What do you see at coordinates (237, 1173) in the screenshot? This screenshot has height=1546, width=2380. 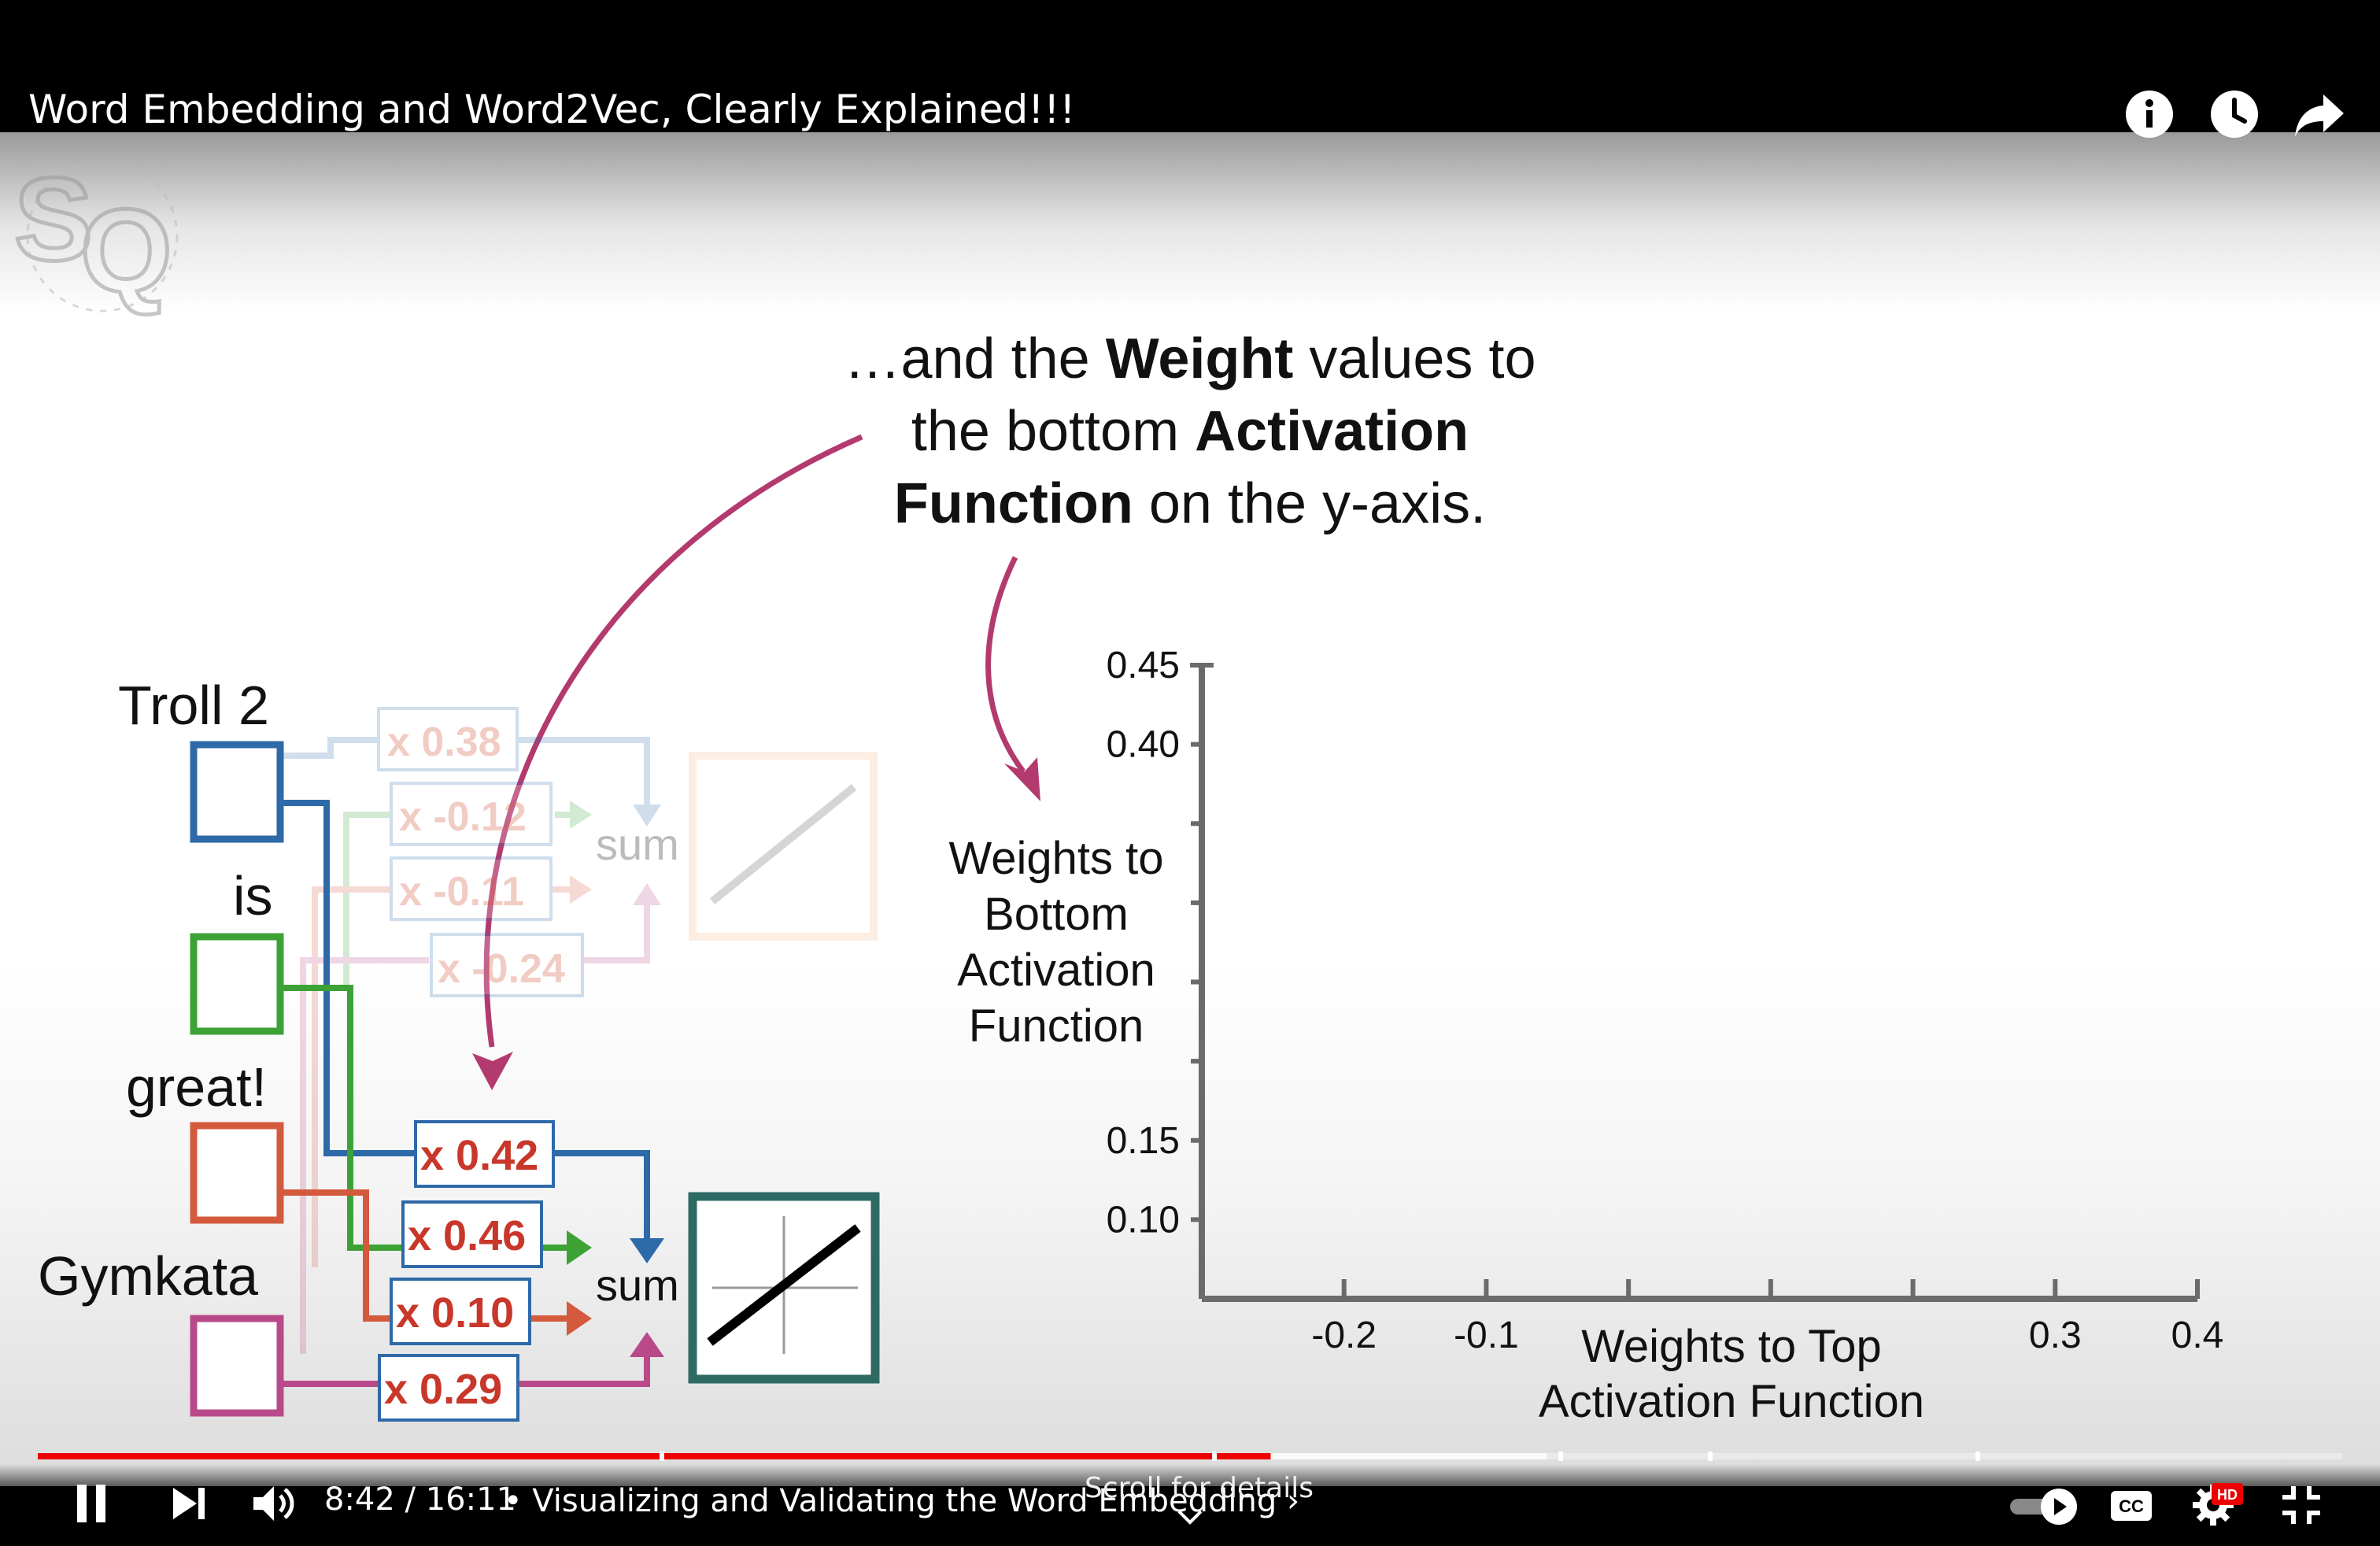 I see `input-box-great` at bounding box center [237, 1173].